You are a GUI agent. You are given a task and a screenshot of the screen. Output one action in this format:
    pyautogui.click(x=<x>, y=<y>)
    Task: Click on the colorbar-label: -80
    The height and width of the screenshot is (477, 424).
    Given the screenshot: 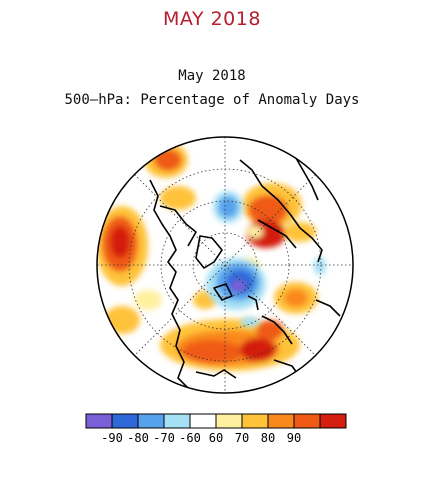 What is the action you would take?
    pyautogui.click(x=138, y=438)
    